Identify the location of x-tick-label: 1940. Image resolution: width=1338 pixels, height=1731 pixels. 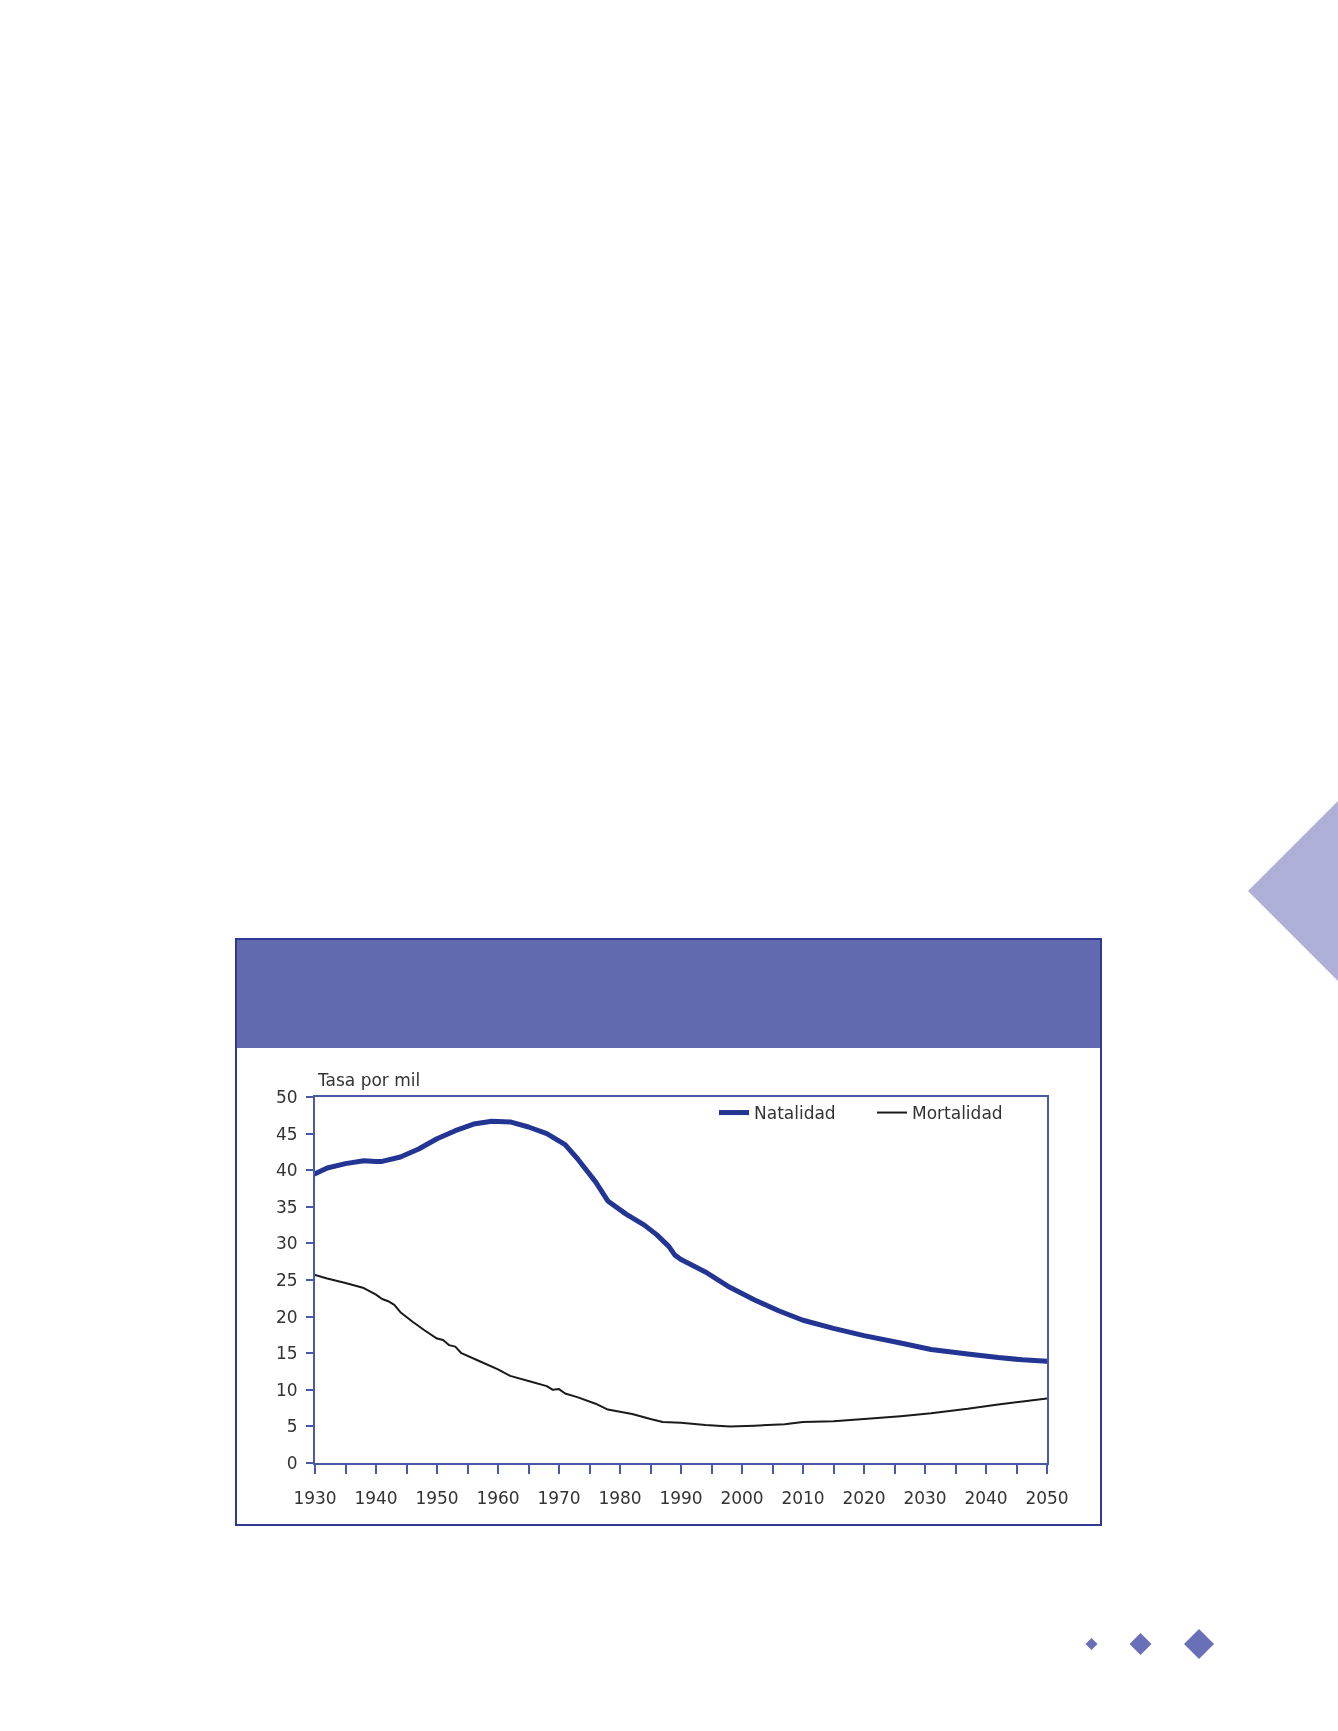
(376, 1498).